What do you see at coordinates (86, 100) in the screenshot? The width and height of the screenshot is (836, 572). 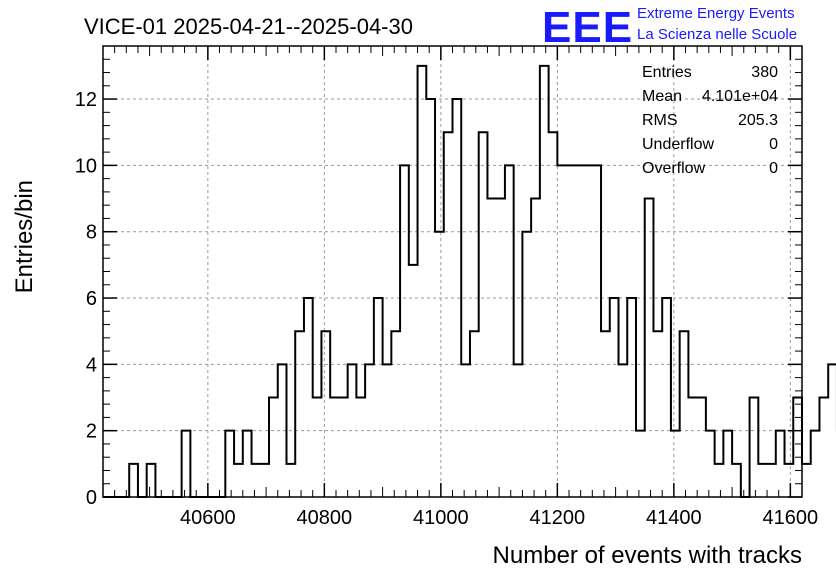 I see `y-tick-label: 12` at bounding box center [86, 100].